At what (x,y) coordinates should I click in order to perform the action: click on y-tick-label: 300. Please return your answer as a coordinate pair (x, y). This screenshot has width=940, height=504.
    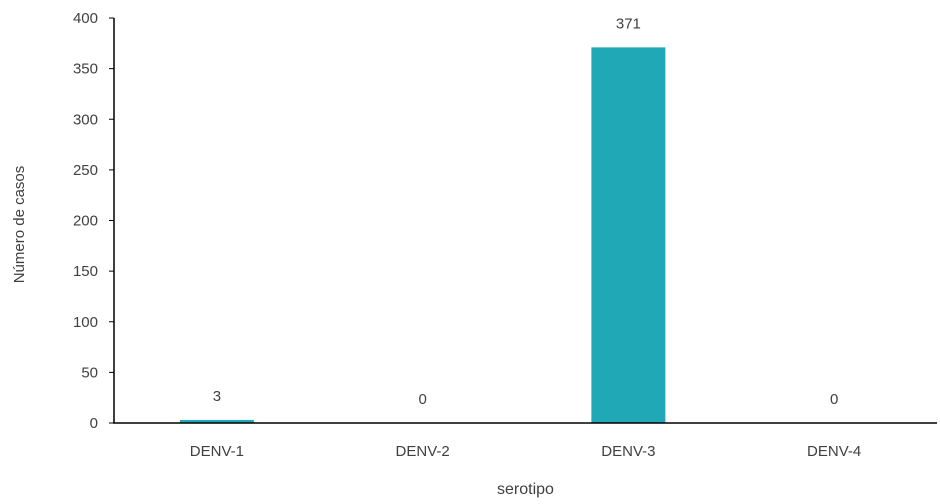
    Looking at the image, I should click on (85, 119).